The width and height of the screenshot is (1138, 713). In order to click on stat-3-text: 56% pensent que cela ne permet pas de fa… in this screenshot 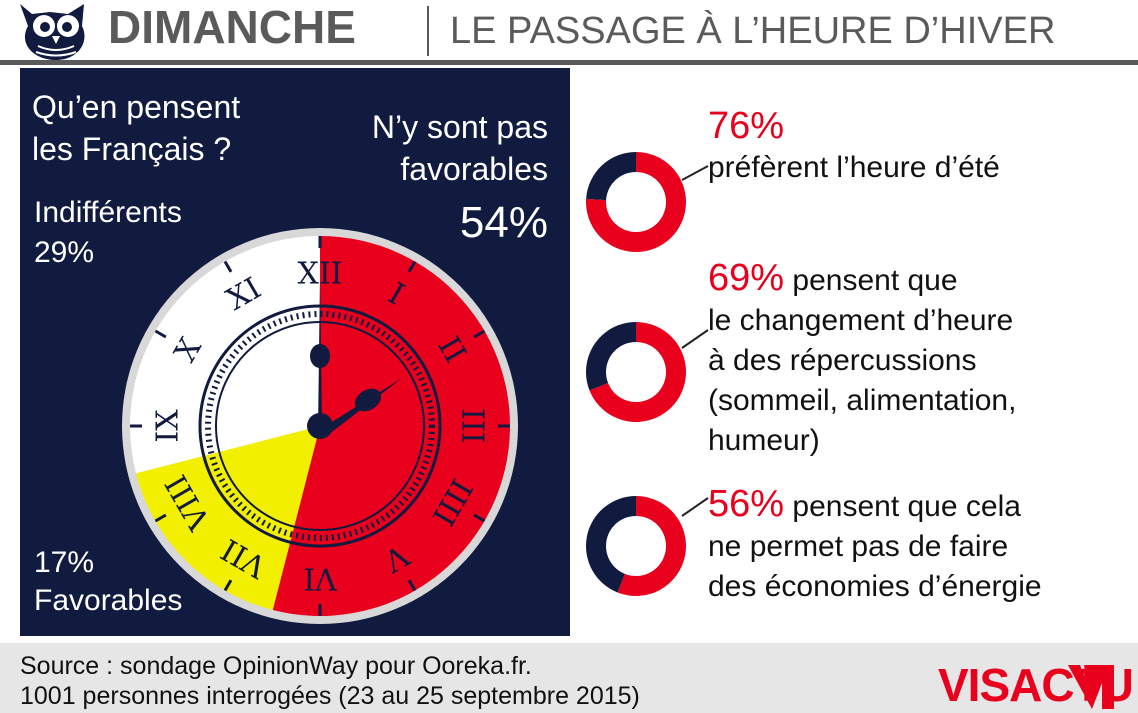, I will do `click(875, 544)`.